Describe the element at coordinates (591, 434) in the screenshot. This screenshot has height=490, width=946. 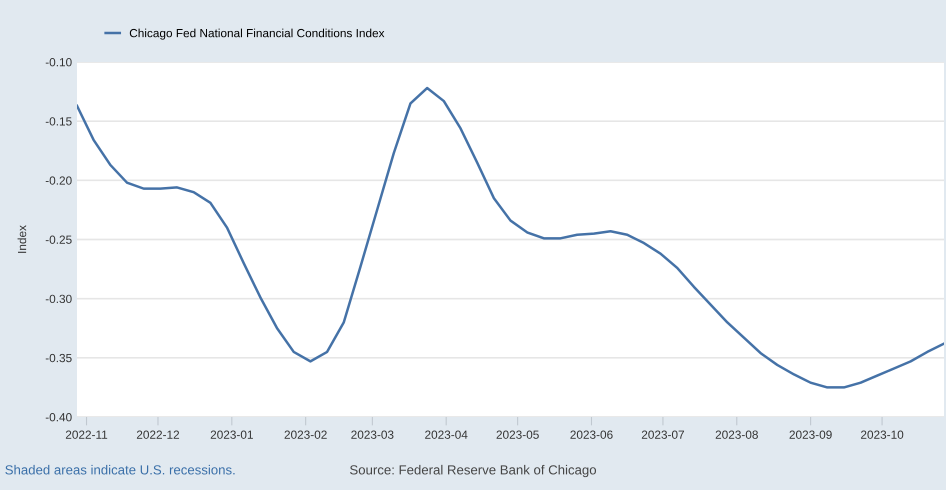
I see `x-tick-label: 2023-06` at that location.